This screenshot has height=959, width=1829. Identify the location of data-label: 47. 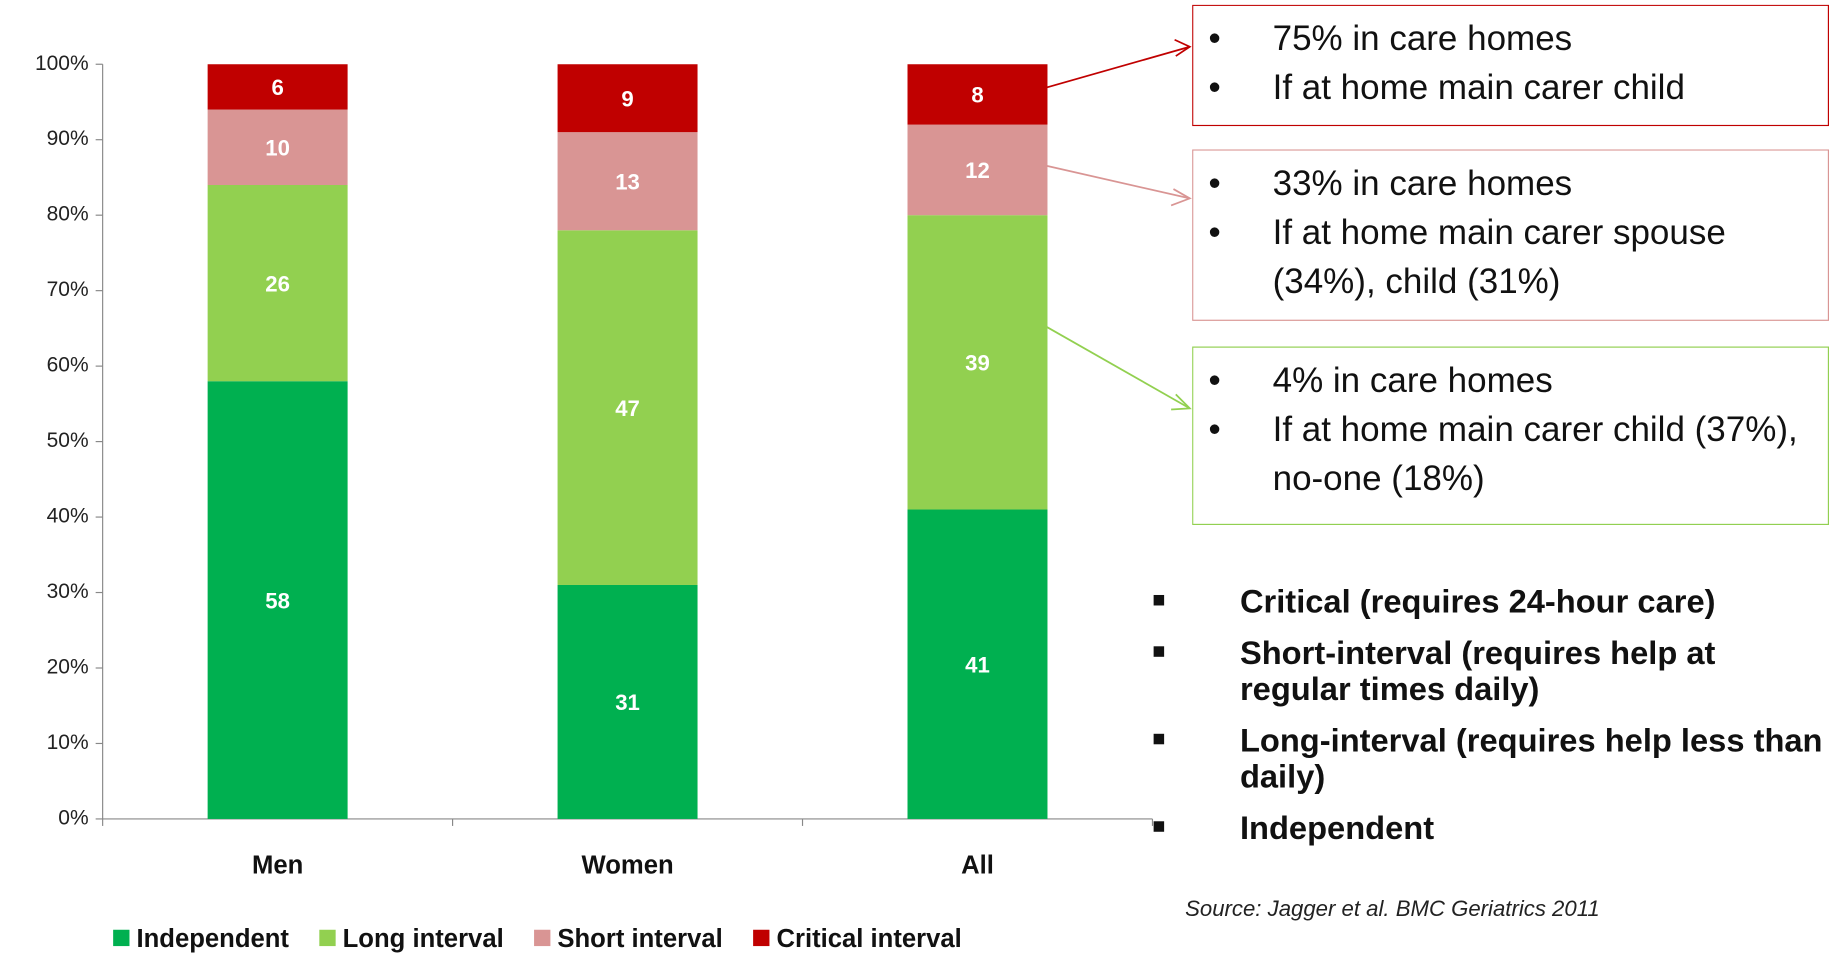
(627, 408).